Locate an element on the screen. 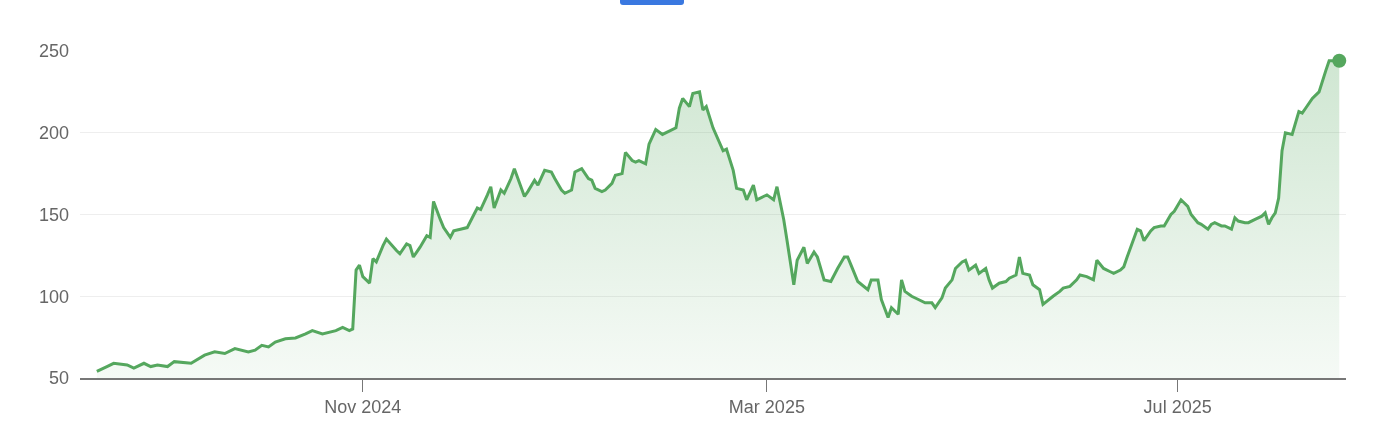 The image size is (1382, 424). x-tick-label: Mar 2025 is located at coordinates (766, 407).